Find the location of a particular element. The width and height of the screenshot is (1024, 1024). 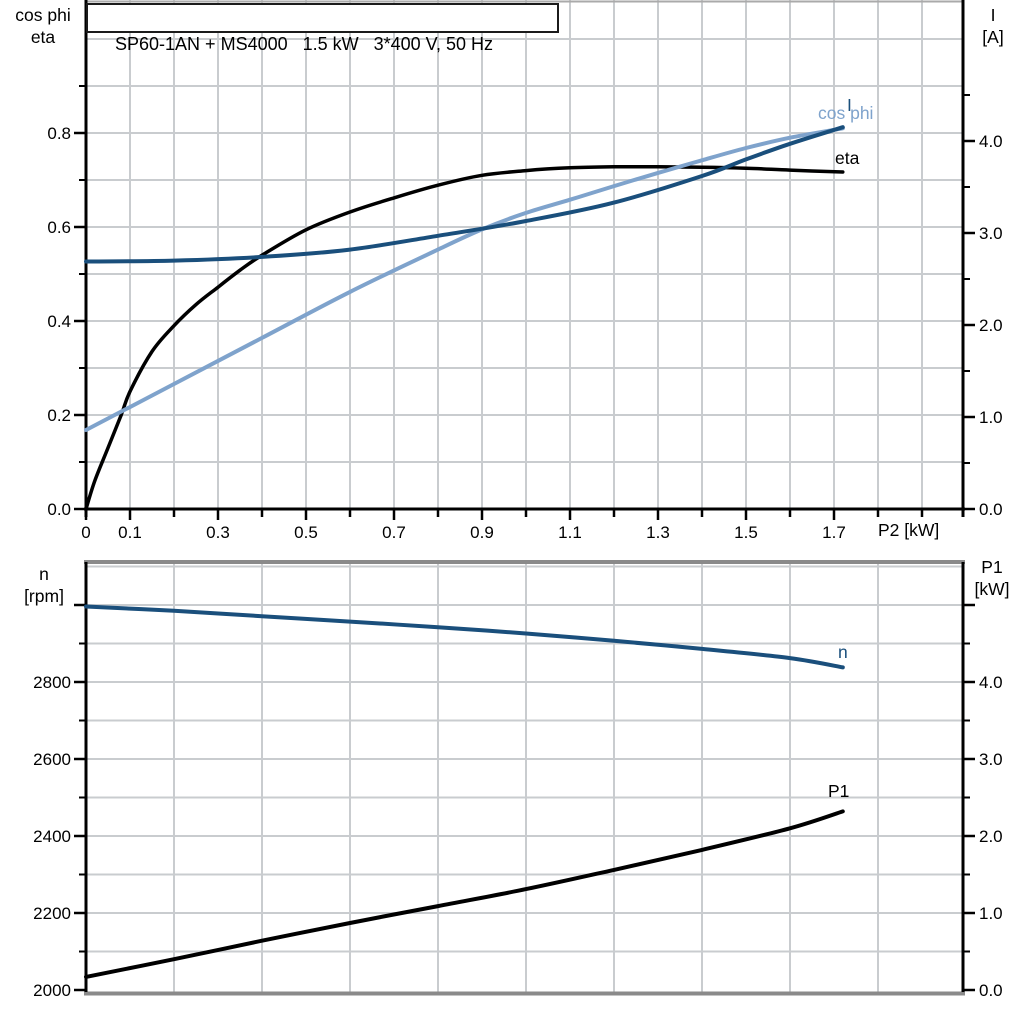

bottom-left-axis-line1: n is located at coordinates (44, 574).